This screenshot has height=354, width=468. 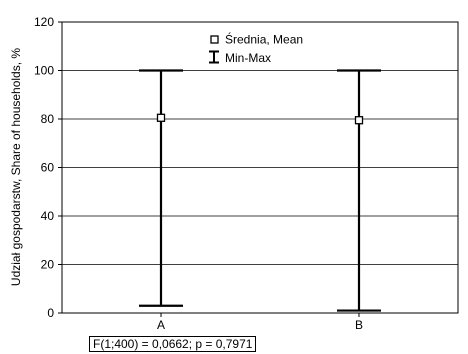 I want to click on y-tick-label: 80, so click(x=48, y=119).